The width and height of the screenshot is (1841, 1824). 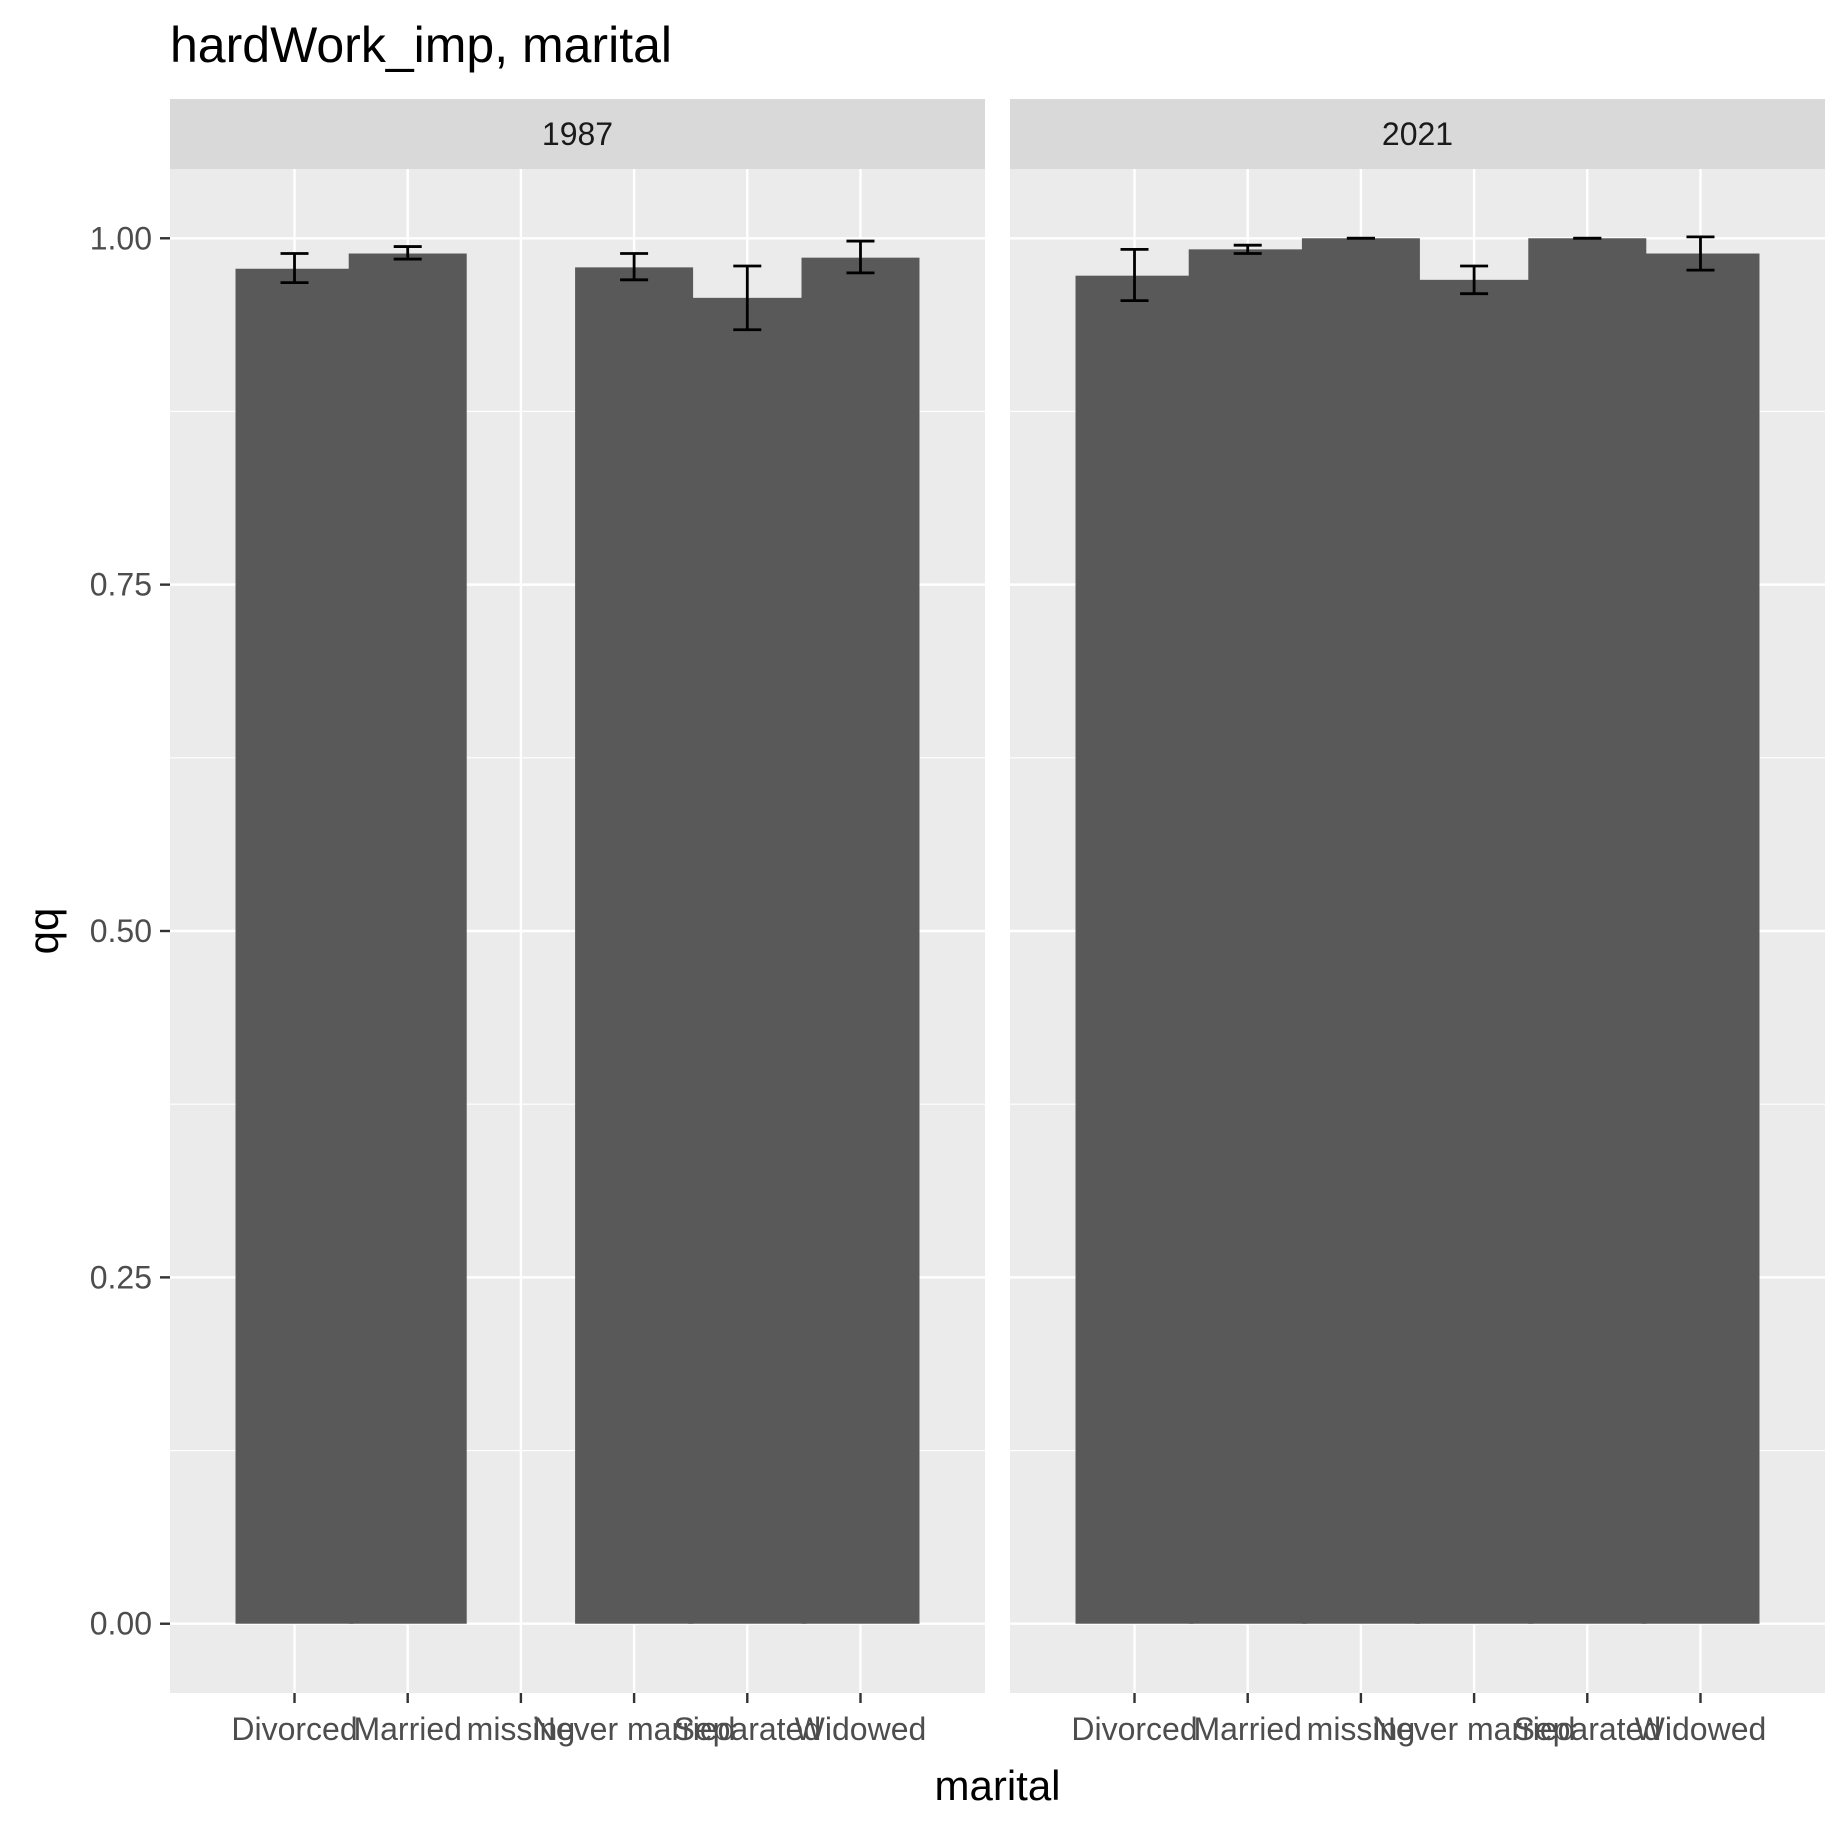 I want to click on chart-title: hardWork_imp, marital, so click(x=421, y=45).